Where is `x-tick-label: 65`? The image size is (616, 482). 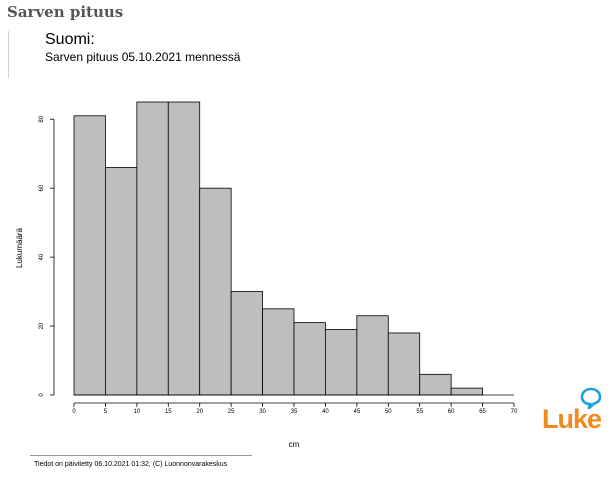 x-tick-label: 65 is located at coordinates (482, 412).